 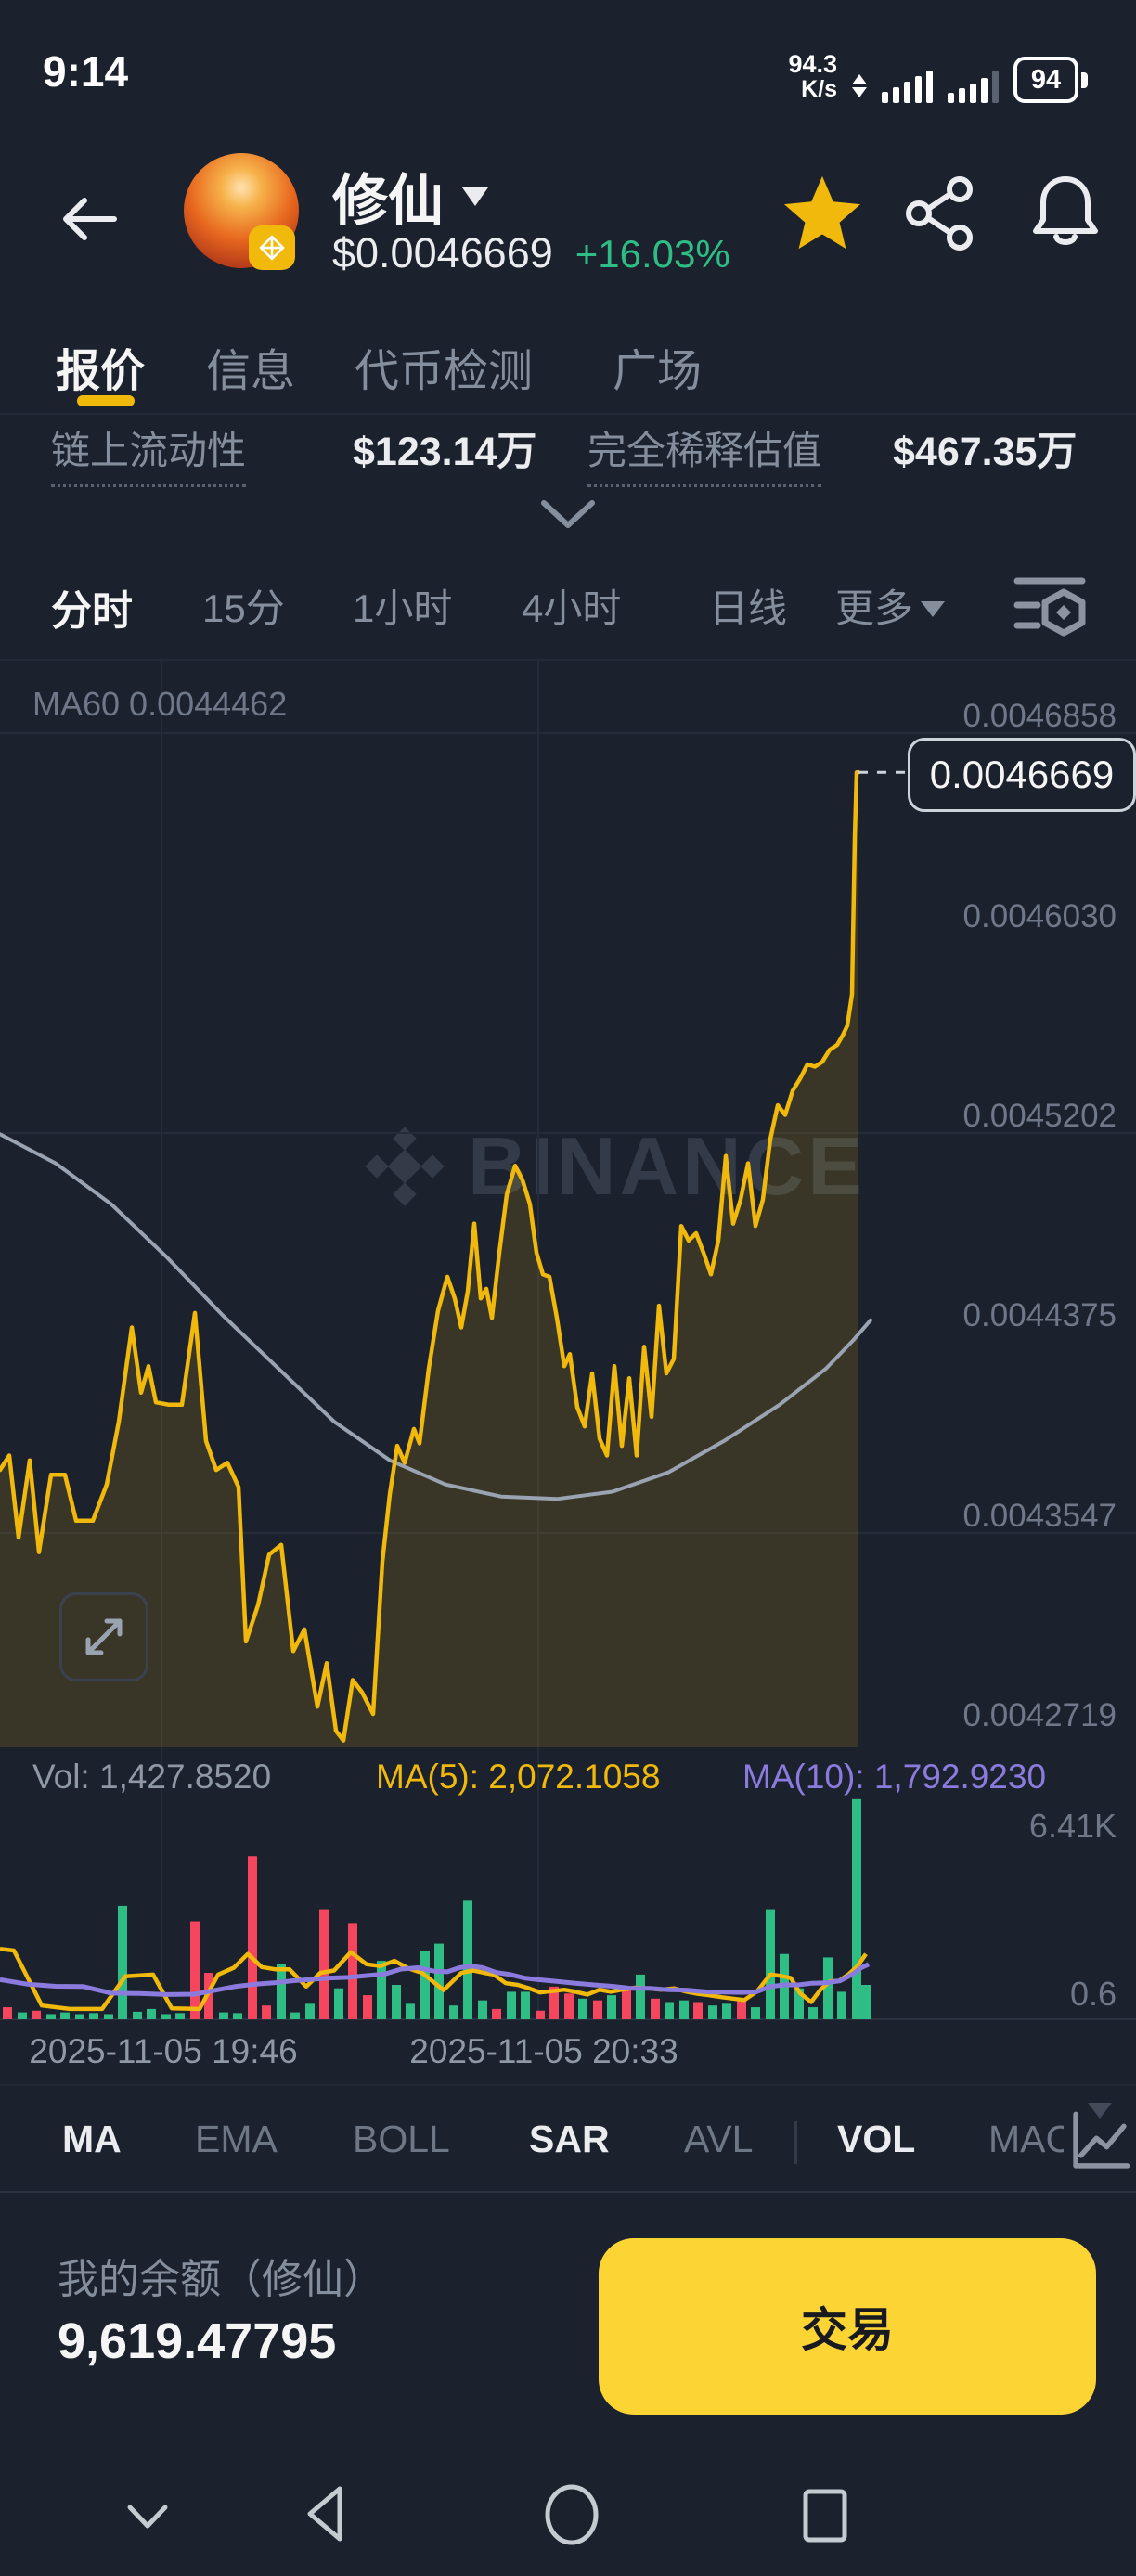 I want to click on ma60-legend: MA60 0.0044462, so click(x=160, y=704).